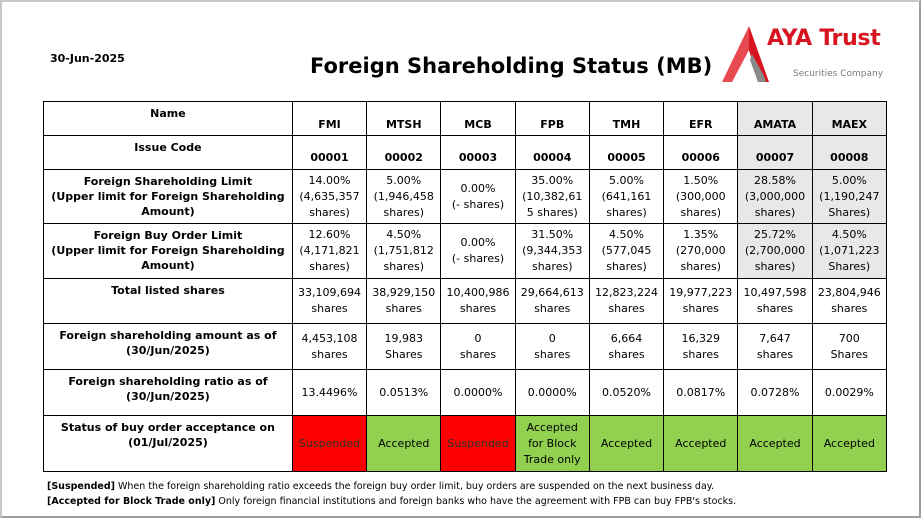 This screenshot has height=518, width=921. What do you see at coordinates (168, 152) in the screenshot?
I see `label-issue-code: Issue Code` at bounding box center [168, 152].